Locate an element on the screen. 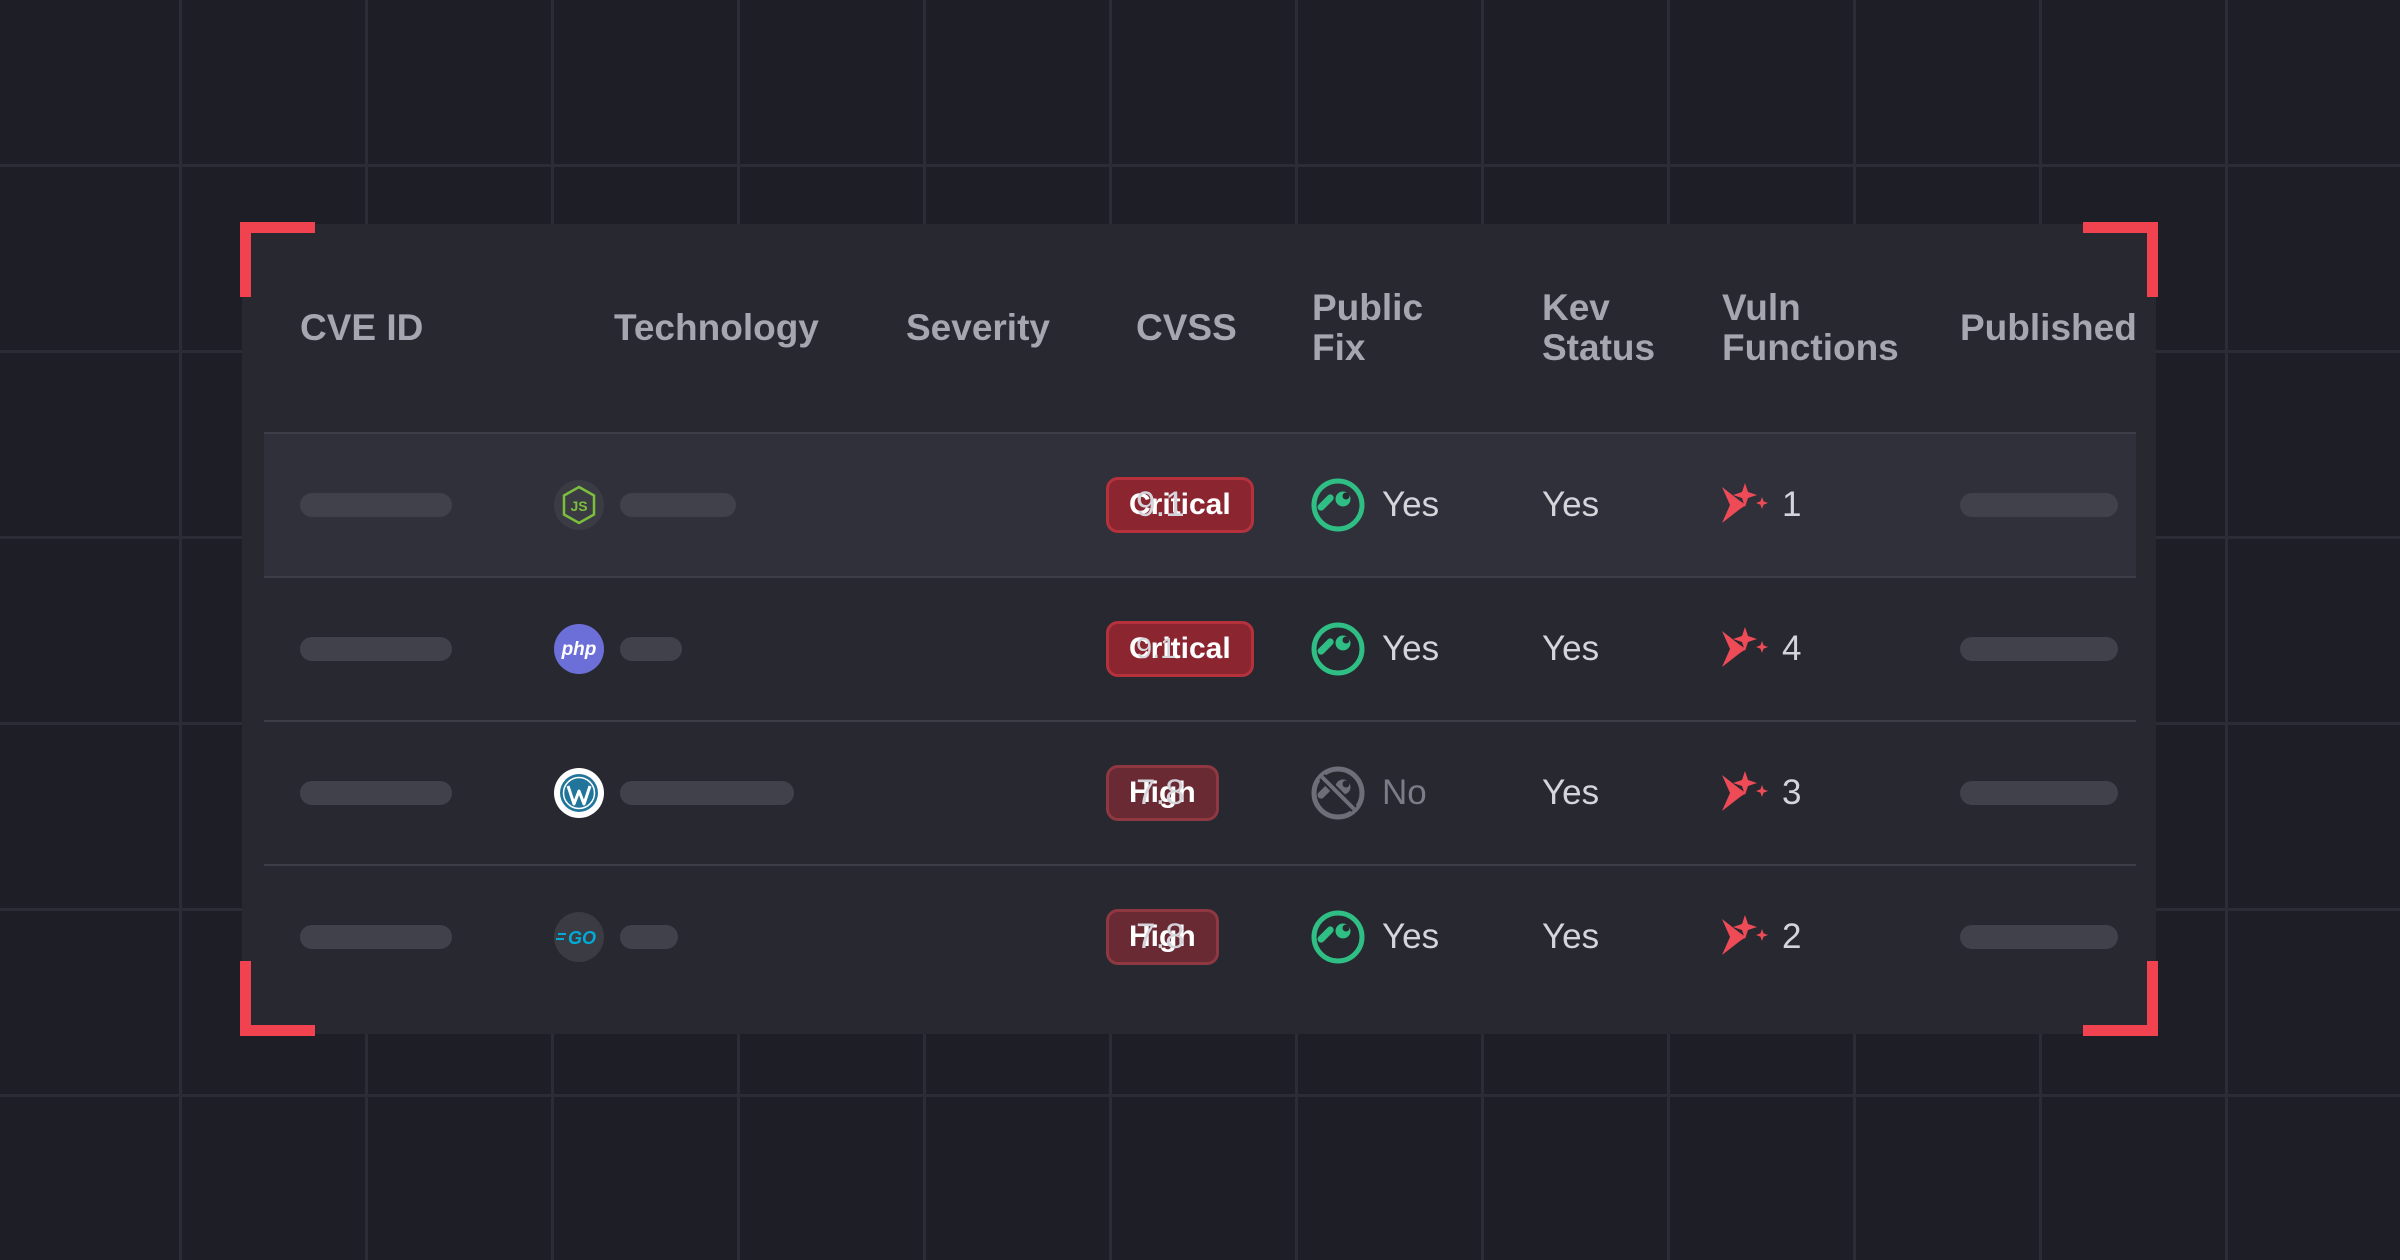 The image size is (2400, 1260). header-vuln-functions: Vuln Functions is located at coordinates (1810, 327).